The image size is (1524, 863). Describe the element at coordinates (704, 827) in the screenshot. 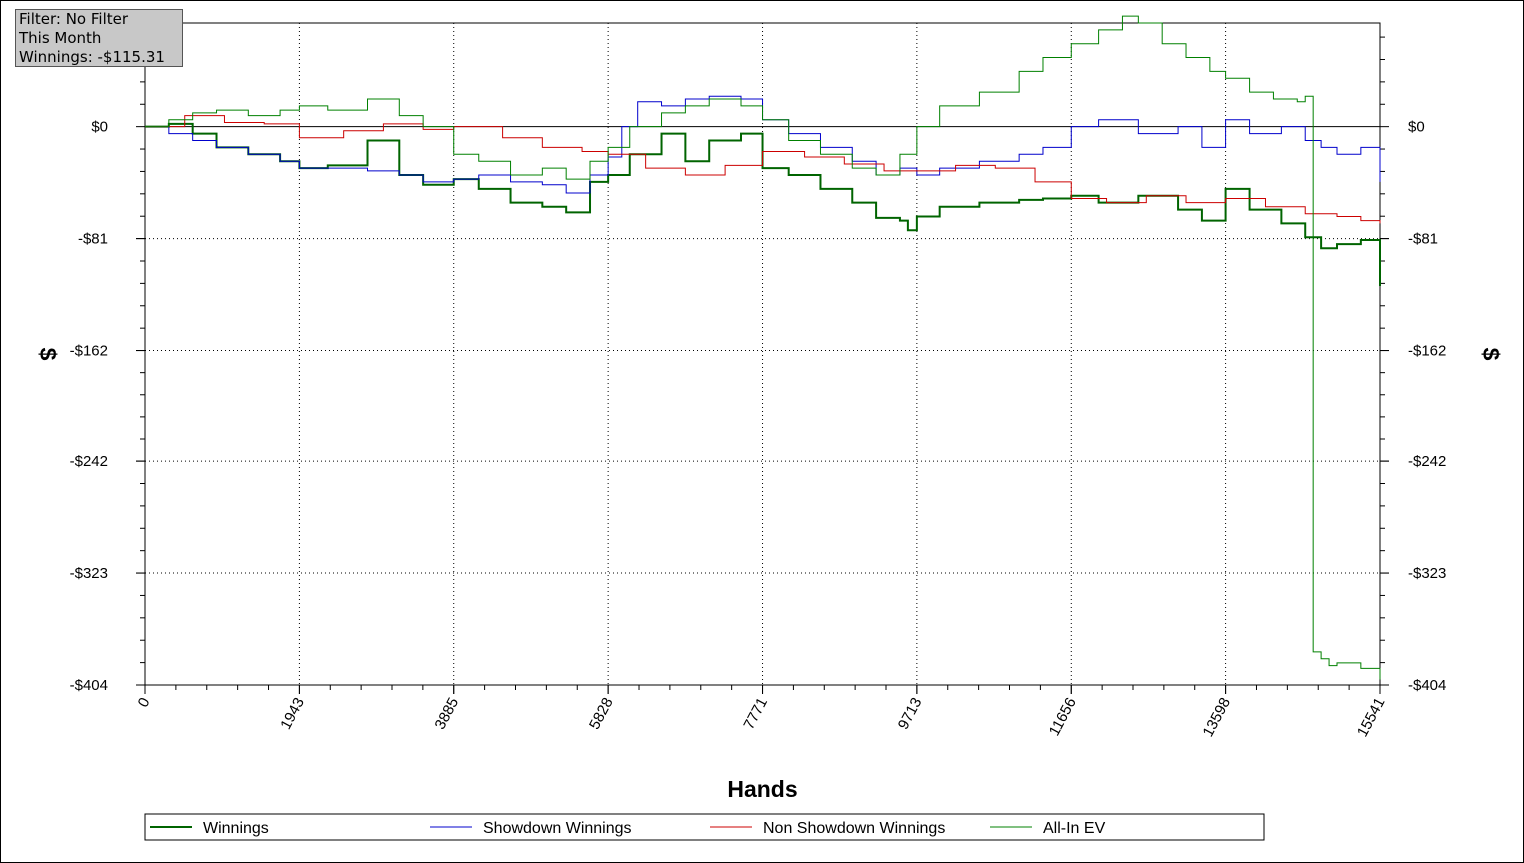

I see `legend-box` at that location.